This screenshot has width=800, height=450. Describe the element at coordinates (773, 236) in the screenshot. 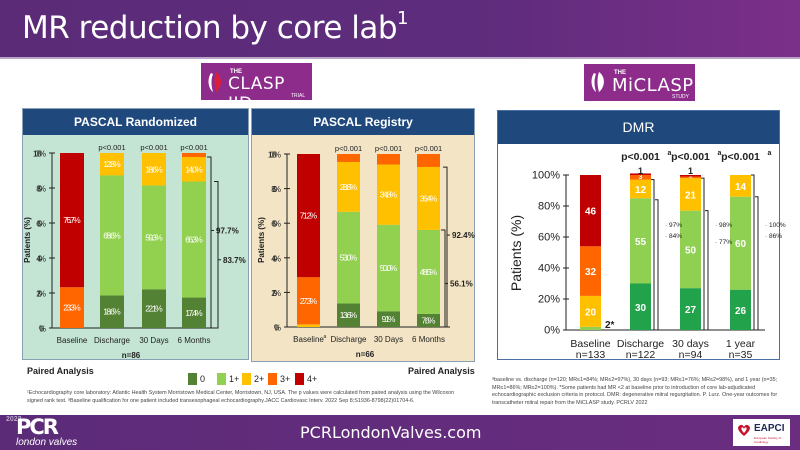

I see `bracket-label: · 86%` at that location.